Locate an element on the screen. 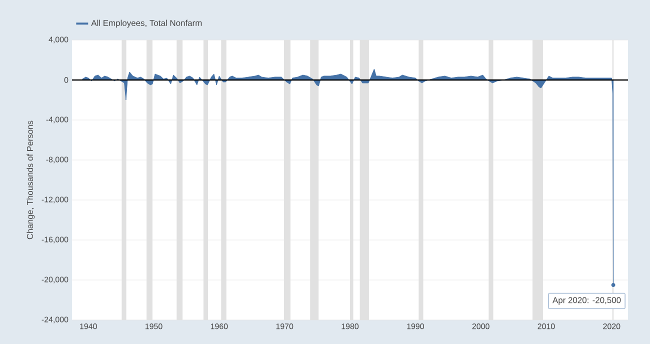  y-axis-title: Change, Thousands of Persons is located at coordinates (30, 180).